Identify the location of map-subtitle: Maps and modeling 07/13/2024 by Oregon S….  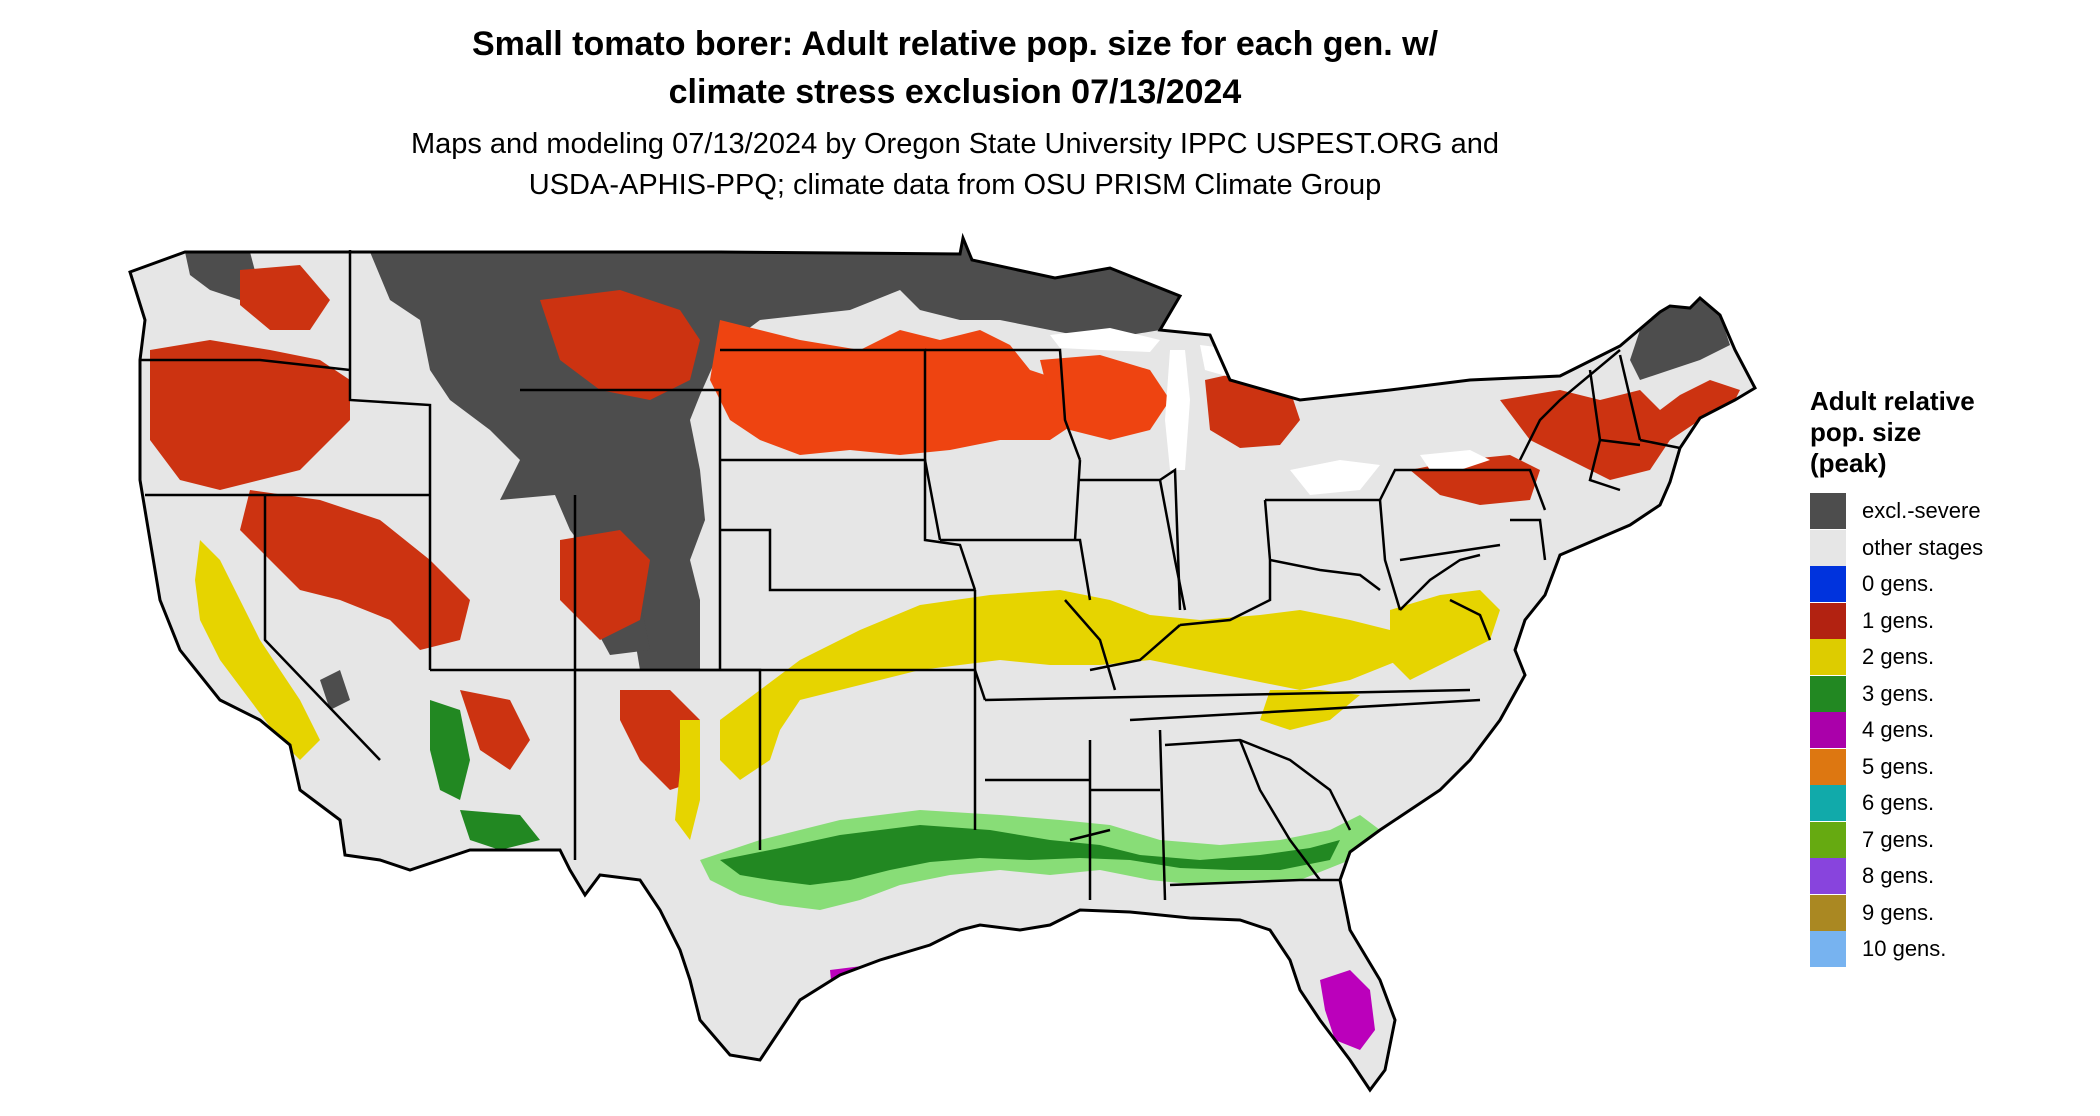
(955, 165).